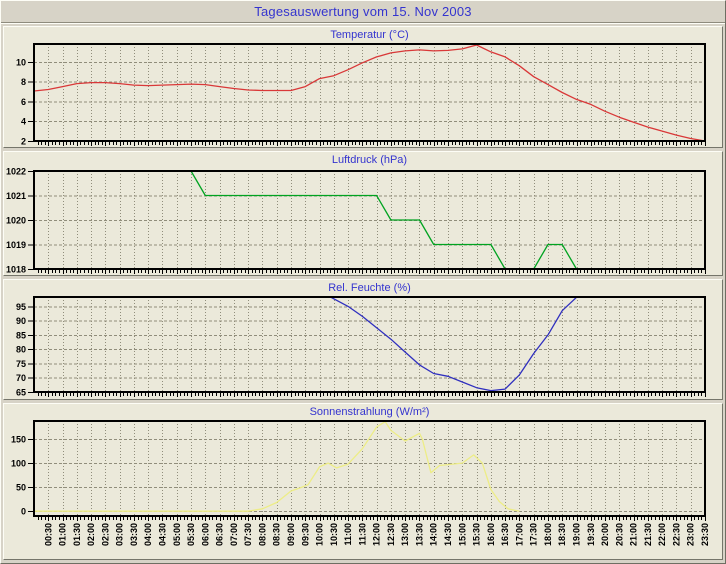 The image size is (726, 564). I want to click on y-tick-label: 6, so click(23, 102).